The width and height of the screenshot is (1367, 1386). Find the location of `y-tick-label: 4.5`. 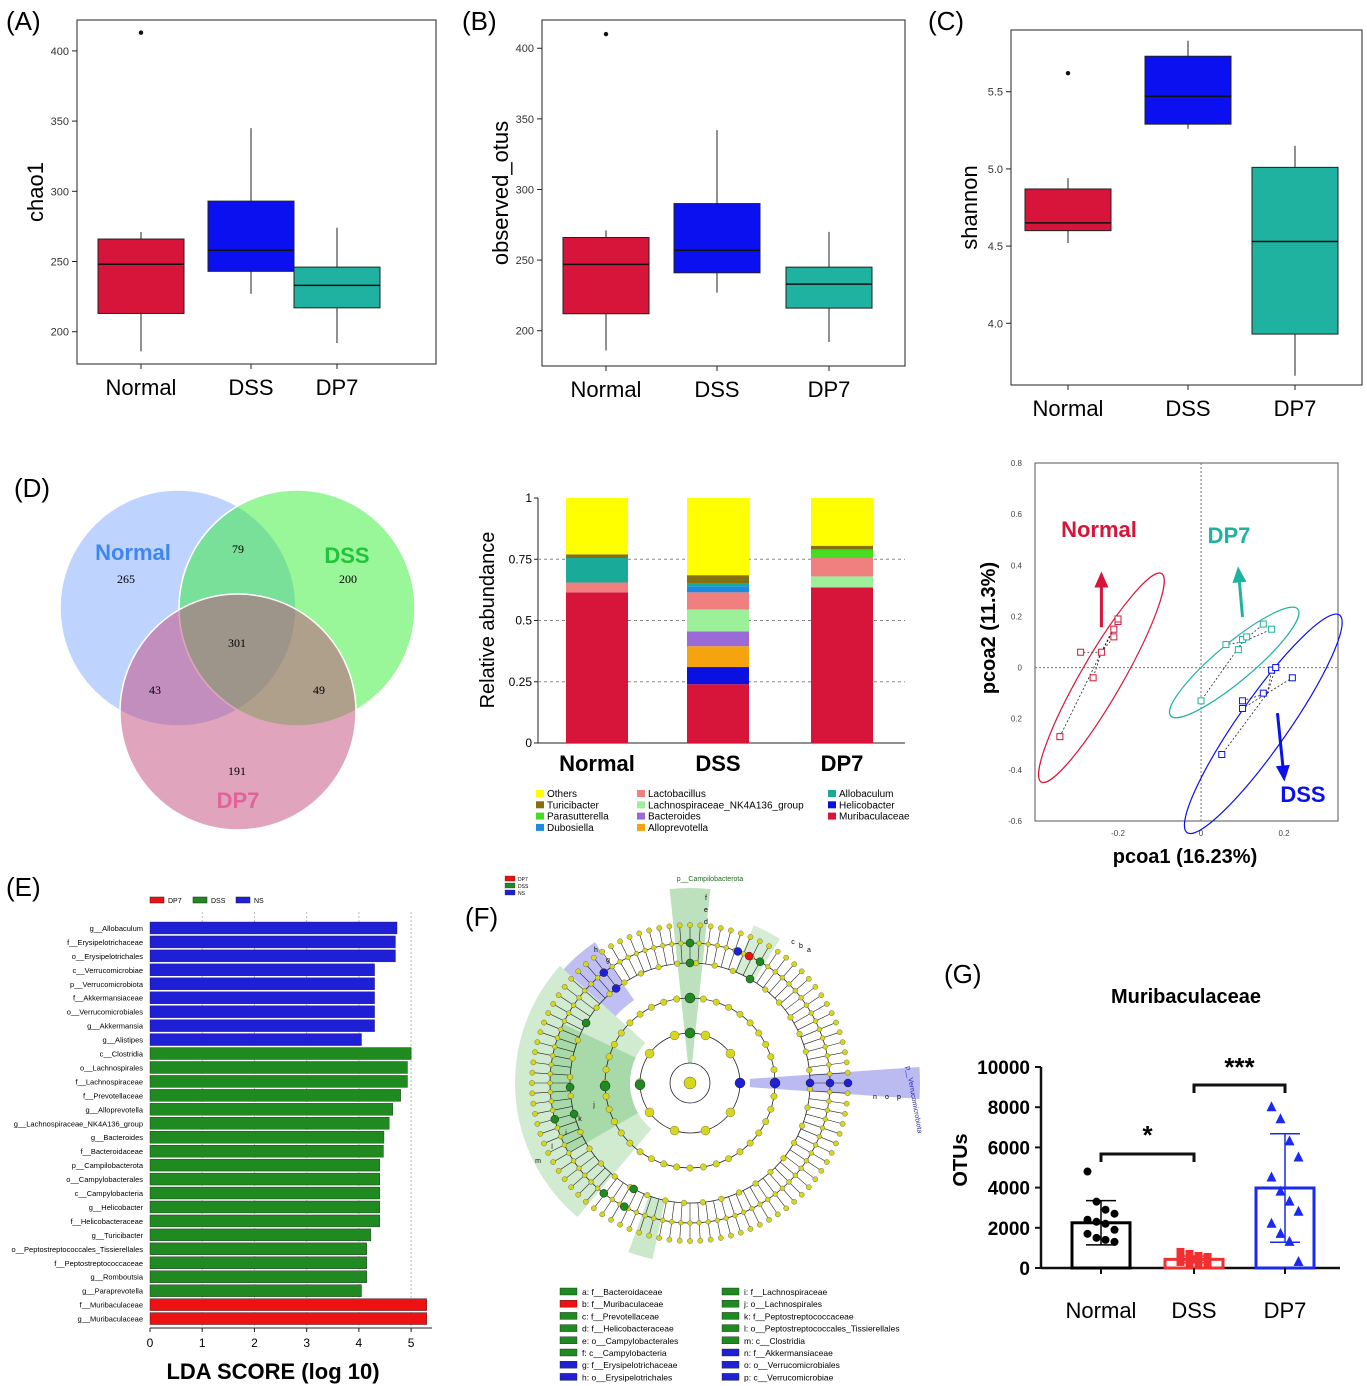

y-tick-label: 4.5 is located at coordinates (995, 247).